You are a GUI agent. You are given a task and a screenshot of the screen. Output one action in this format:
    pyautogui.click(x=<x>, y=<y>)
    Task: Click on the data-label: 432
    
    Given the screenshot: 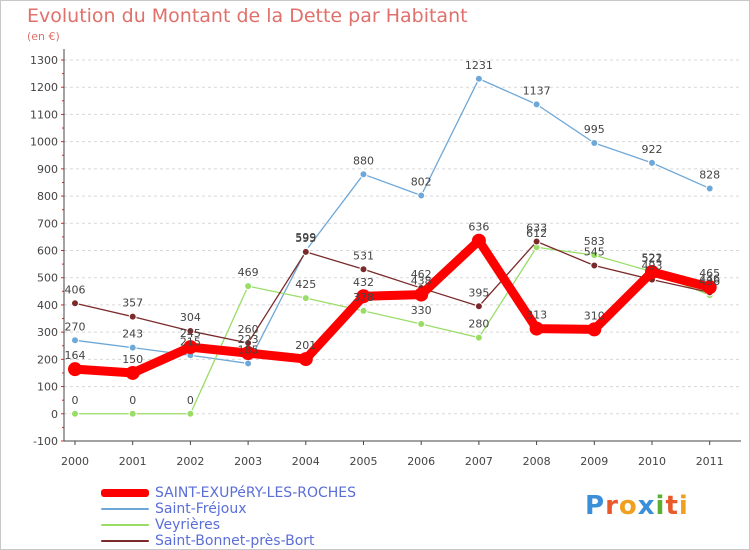 What is the action you would take?
    pyautogui.click(x=363, y=282)
    